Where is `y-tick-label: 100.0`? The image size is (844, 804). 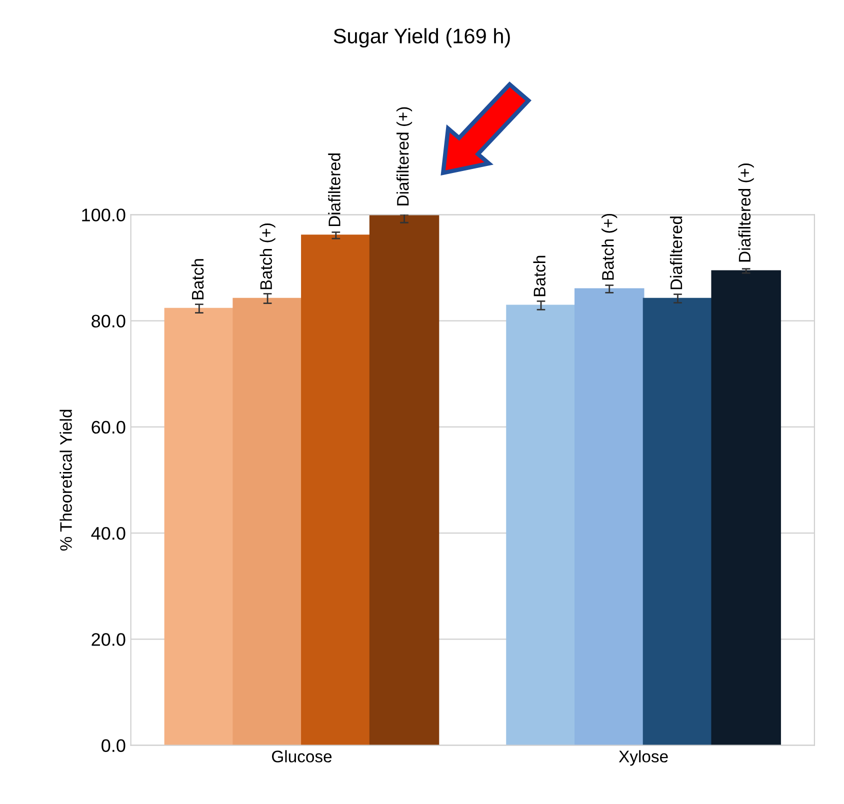 y-tick-label: 100.0 is located at coordinates (104, 215).